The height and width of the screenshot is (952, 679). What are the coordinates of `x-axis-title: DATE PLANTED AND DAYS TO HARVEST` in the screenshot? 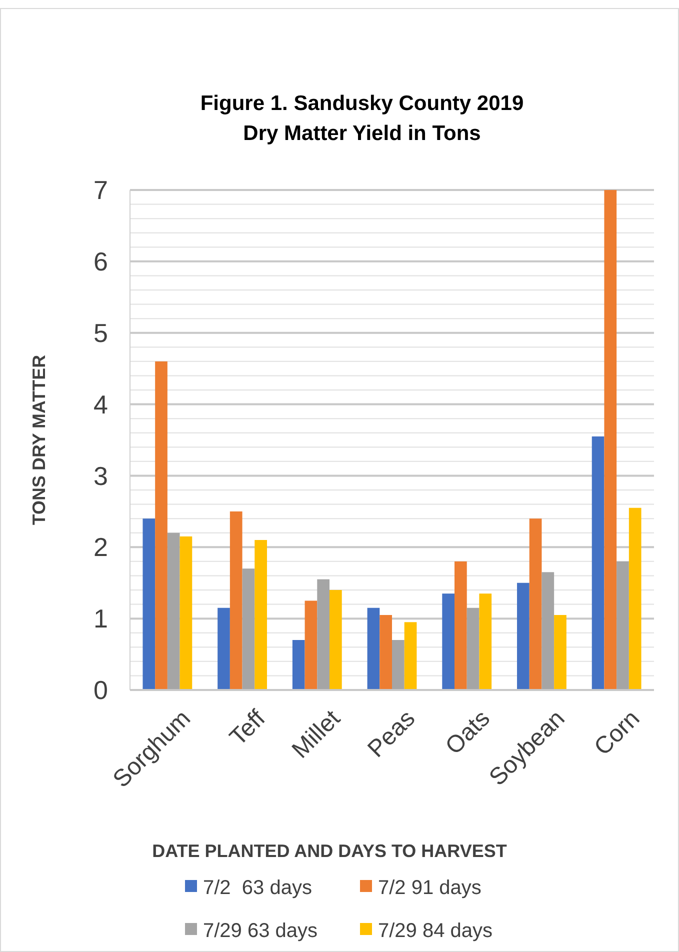 It's located at (329, 851).